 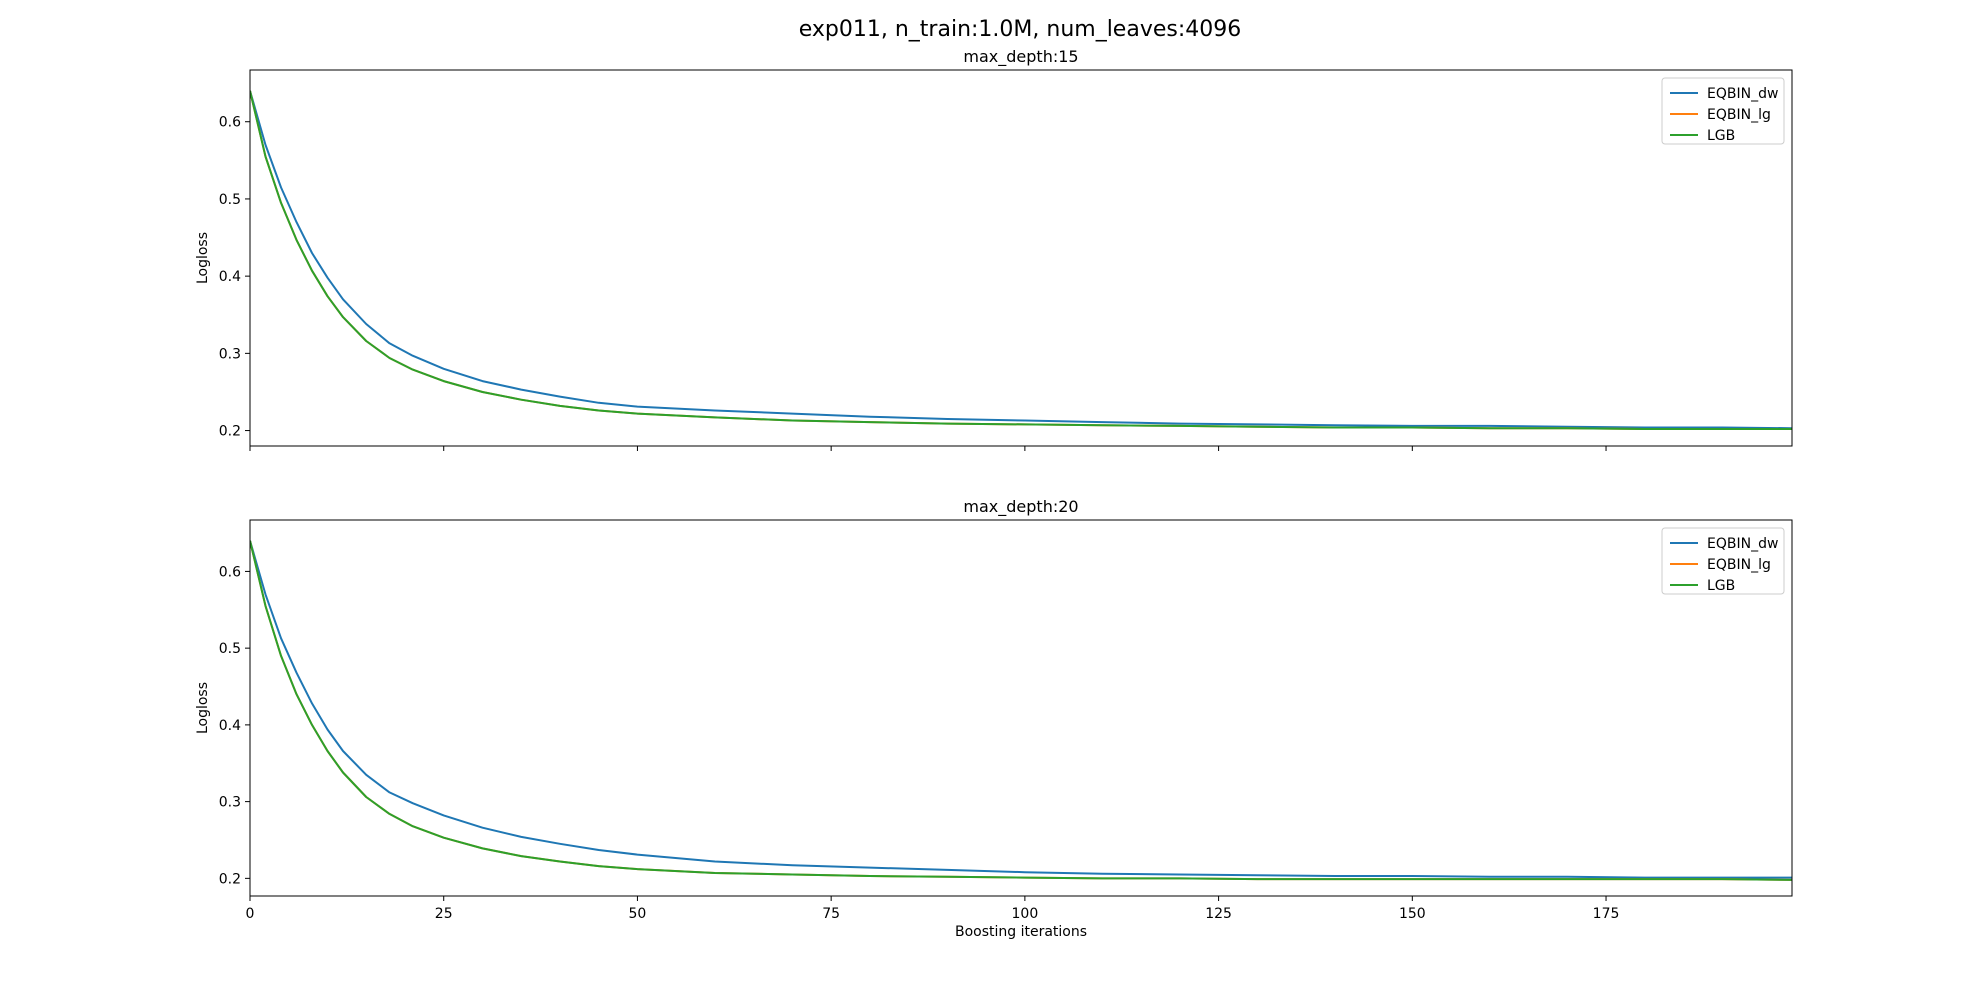 I want to click on x-tick-label: 150, so click(x=1412, y=914).